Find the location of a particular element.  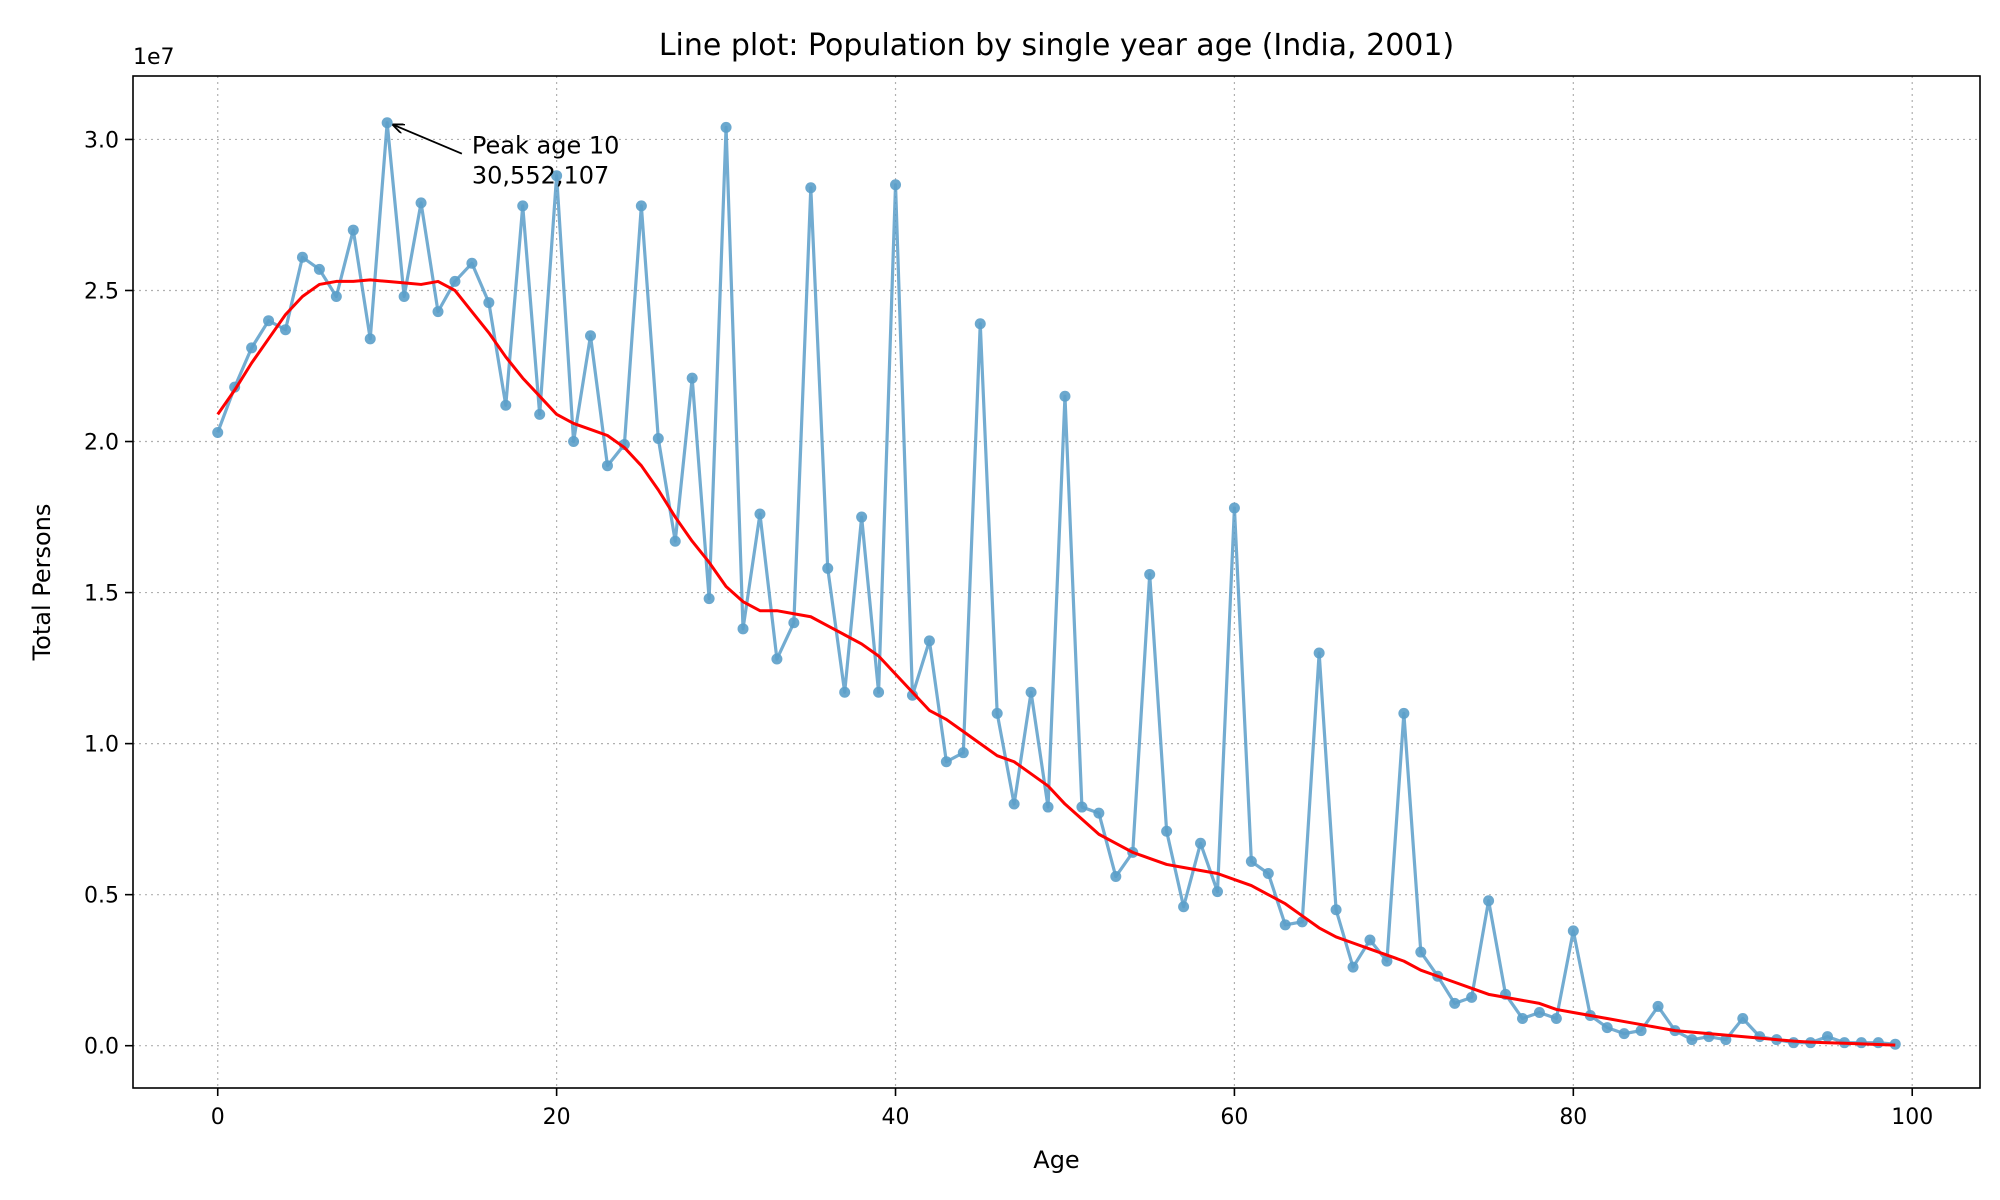

x-axis: 0 20 40 60 80 100 is located at coordinates (1072, 1109).